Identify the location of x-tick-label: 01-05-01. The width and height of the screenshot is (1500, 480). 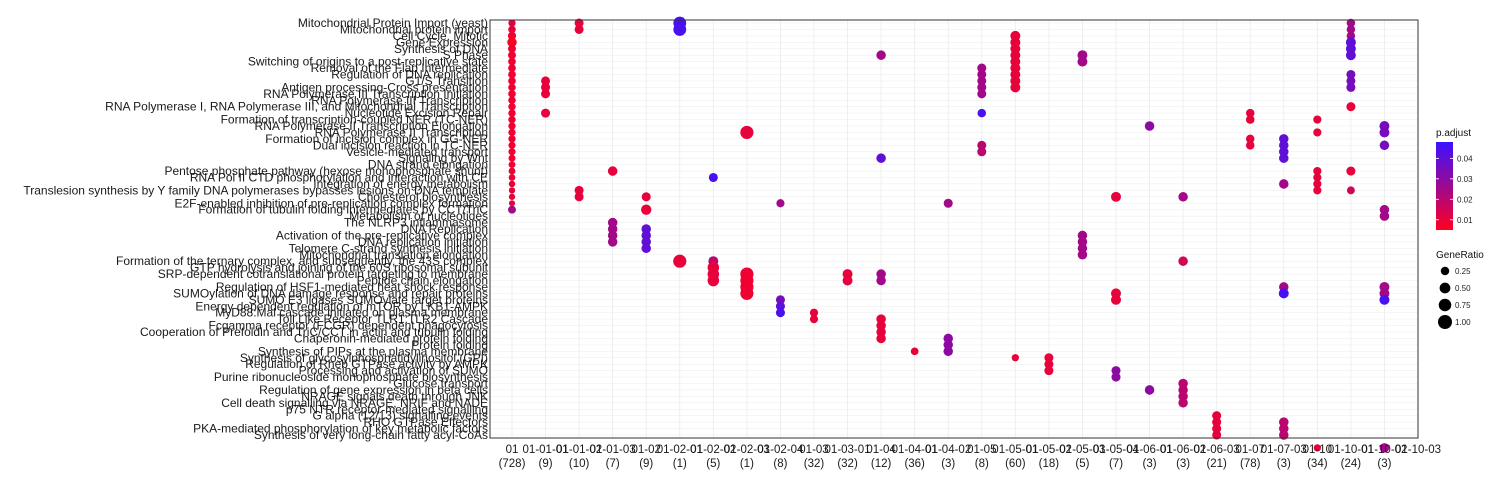
(1015, 450).